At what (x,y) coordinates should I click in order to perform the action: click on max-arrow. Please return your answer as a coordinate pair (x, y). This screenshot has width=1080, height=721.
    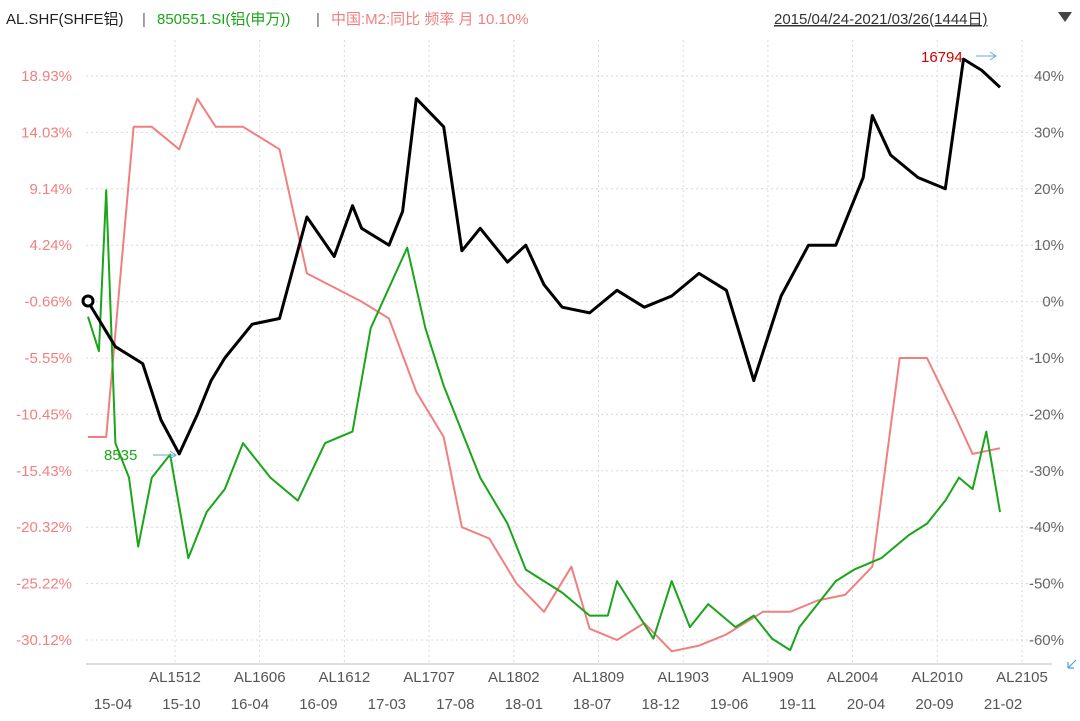
    Looking at the image, I should click on (986, 56).